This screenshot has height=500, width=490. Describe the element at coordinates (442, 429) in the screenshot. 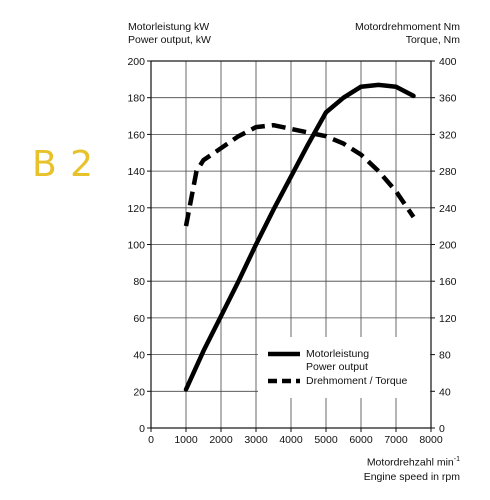

I see `right-tick-label: 0` at that location.